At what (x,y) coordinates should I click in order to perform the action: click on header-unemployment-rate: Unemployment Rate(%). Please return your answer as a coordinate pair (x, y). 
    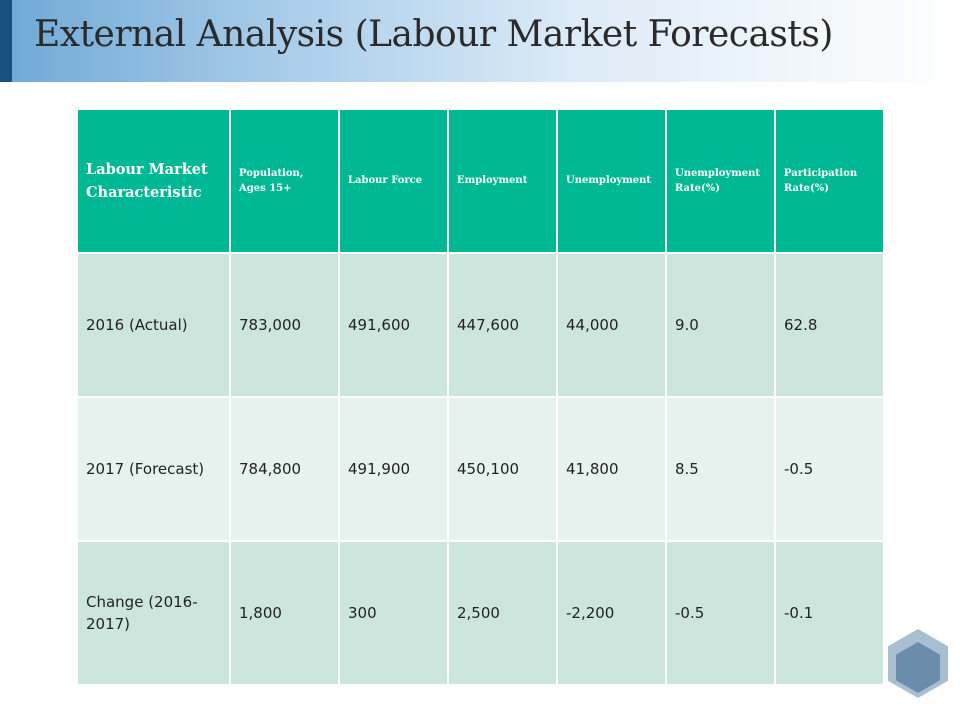
    Looking at the image, I should click on (720, 181).